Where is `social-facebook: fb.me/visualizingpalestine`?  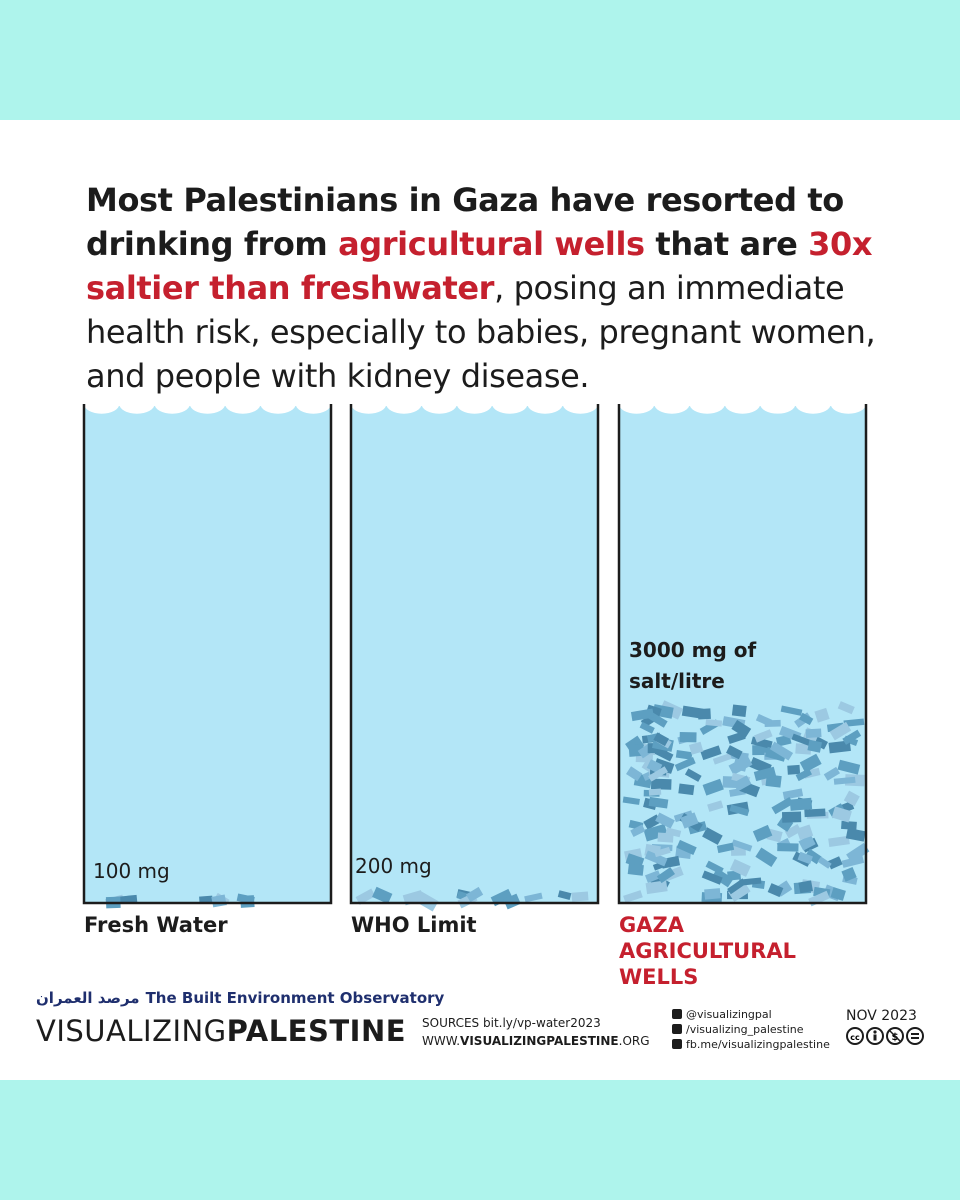
social-facebook: fb.me/visualizingpalestine is located at coordinates (751, 1044).